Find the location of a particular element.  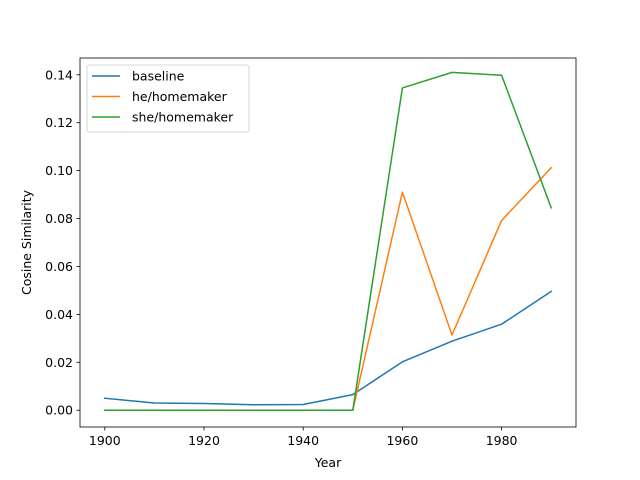

y-tick-label: 0.08 is located at coordinates (59, 218).